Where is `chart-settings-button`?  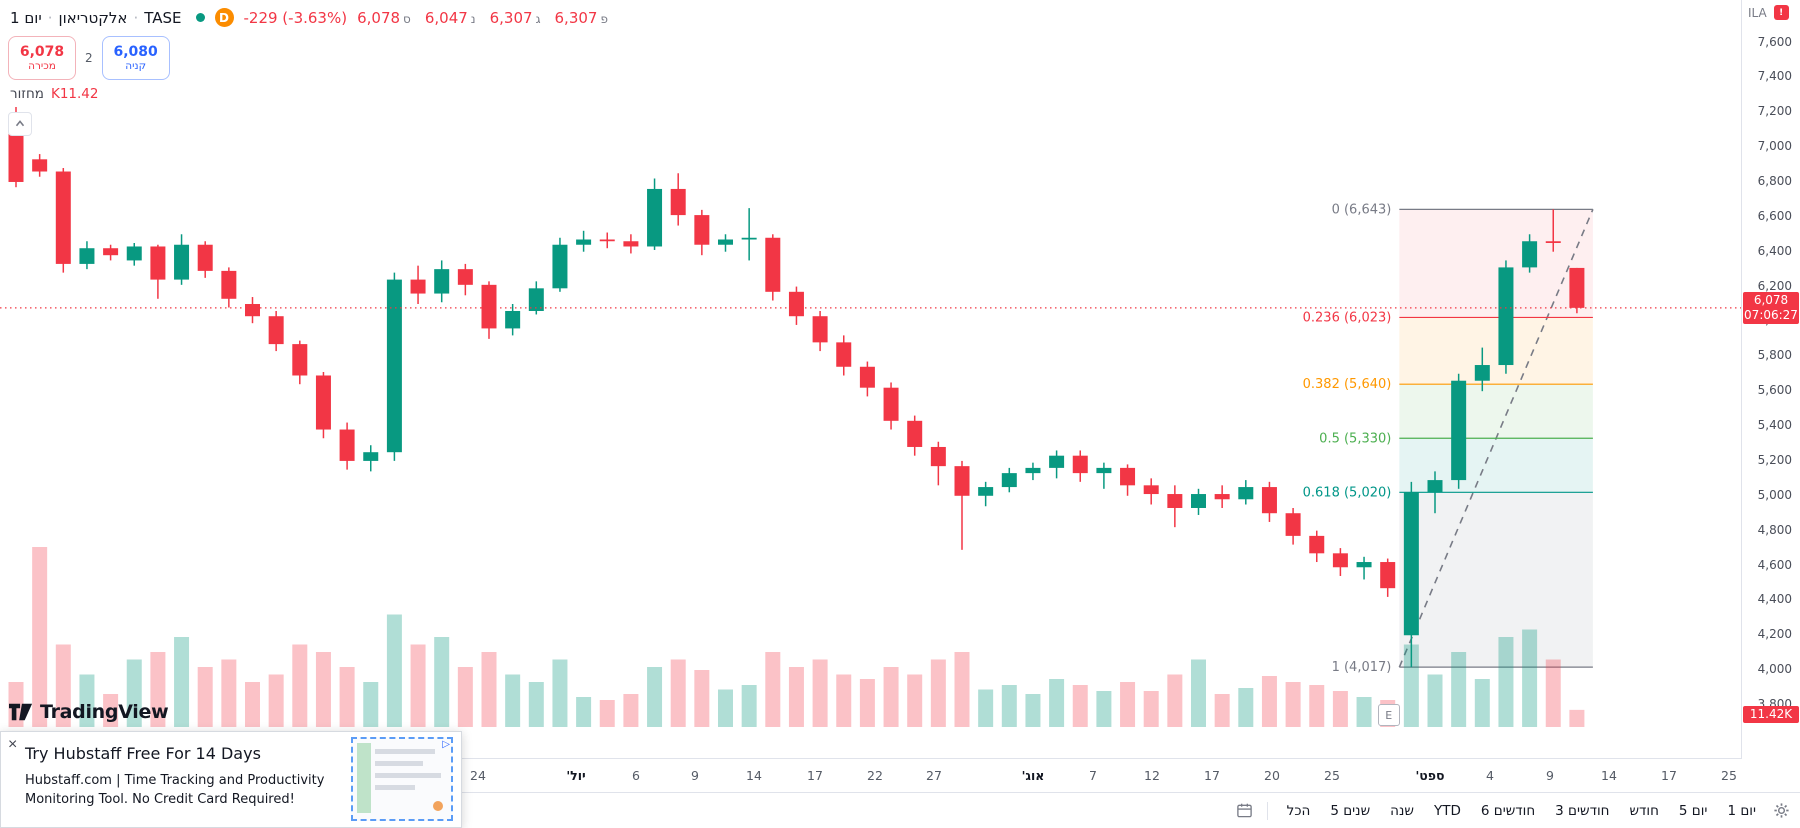
chart-settings-button is located at coordinates (1781, 810).